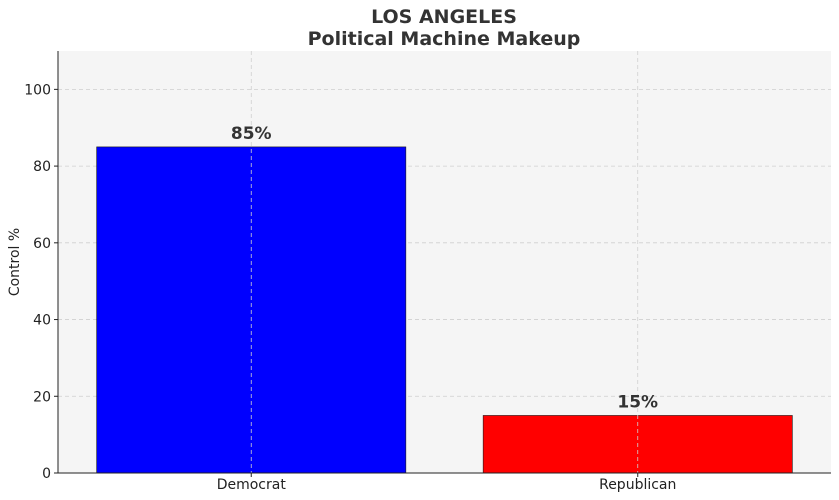 This screenshot has width=839, height=500. Describe the element at coordinates (15, 262) in the screenshot. I see `y-axis-label: Control %` at that location.